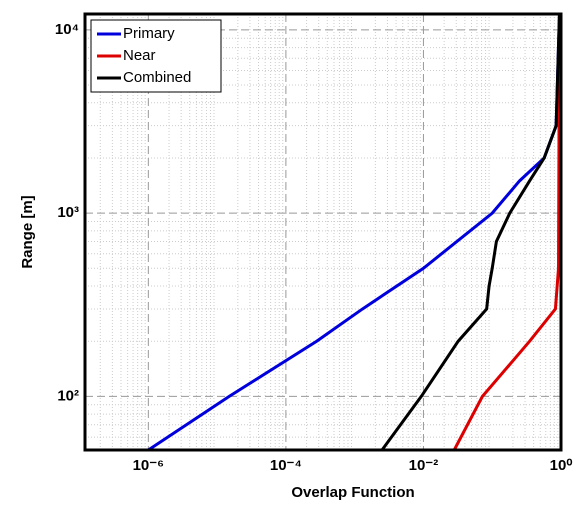  What do you see at coordinates (139, 55) in the screenshot?
I see `legend-label: Near` at bounding box center [139, 55].